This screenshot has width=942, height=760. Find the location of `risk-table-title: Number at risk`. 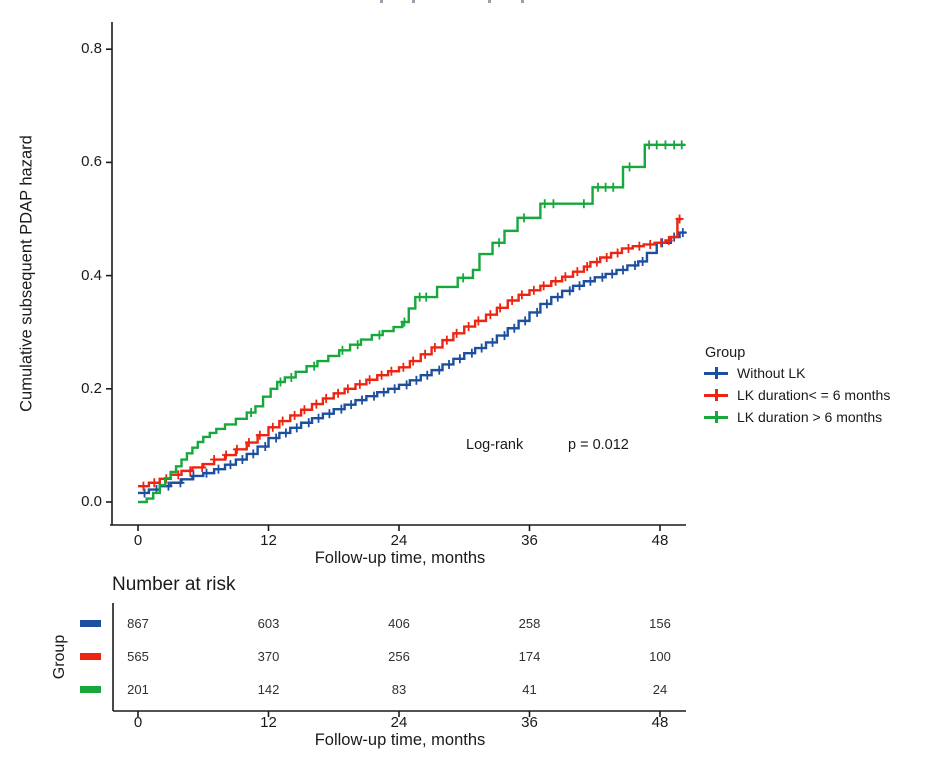

risk-table-title: Number at risk is located at coordinates (174, 584).